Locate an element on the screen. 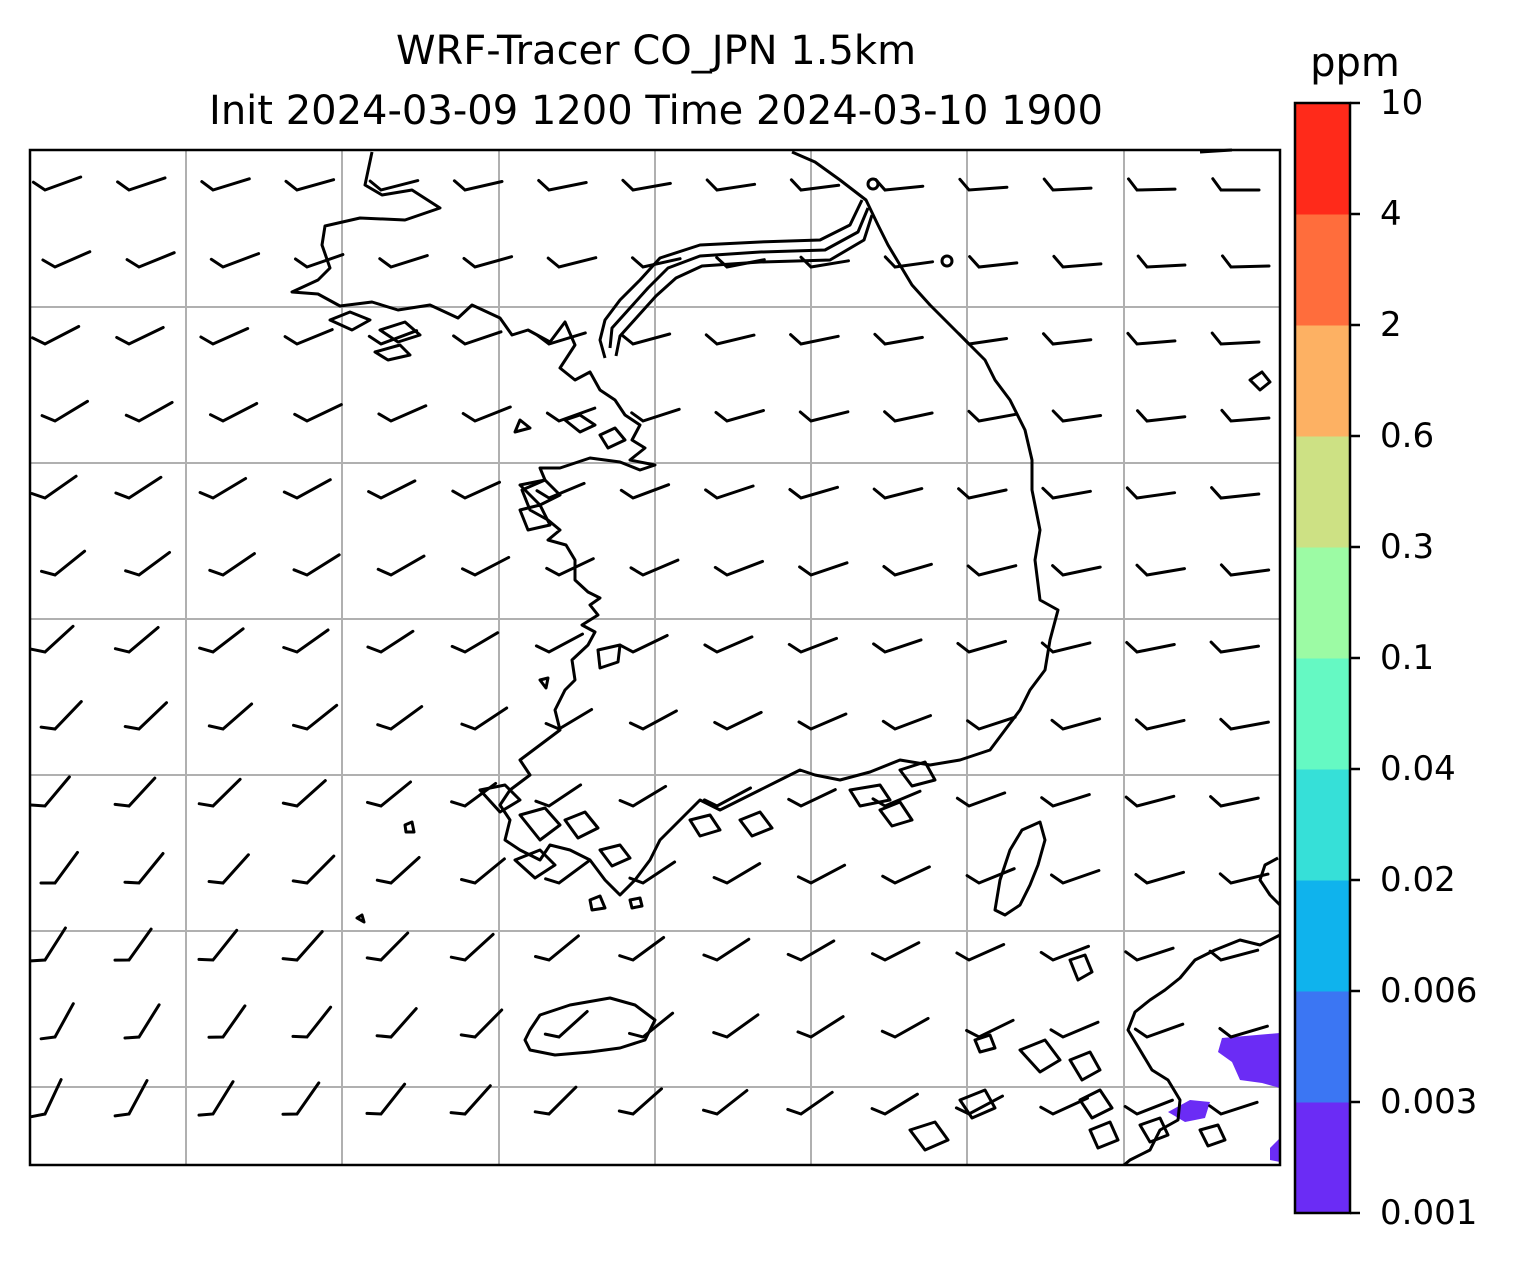 This screenshot has height=1267, width=1528. colorbar-tick-label: 0.003 is located at coordinates (1429, 1102).